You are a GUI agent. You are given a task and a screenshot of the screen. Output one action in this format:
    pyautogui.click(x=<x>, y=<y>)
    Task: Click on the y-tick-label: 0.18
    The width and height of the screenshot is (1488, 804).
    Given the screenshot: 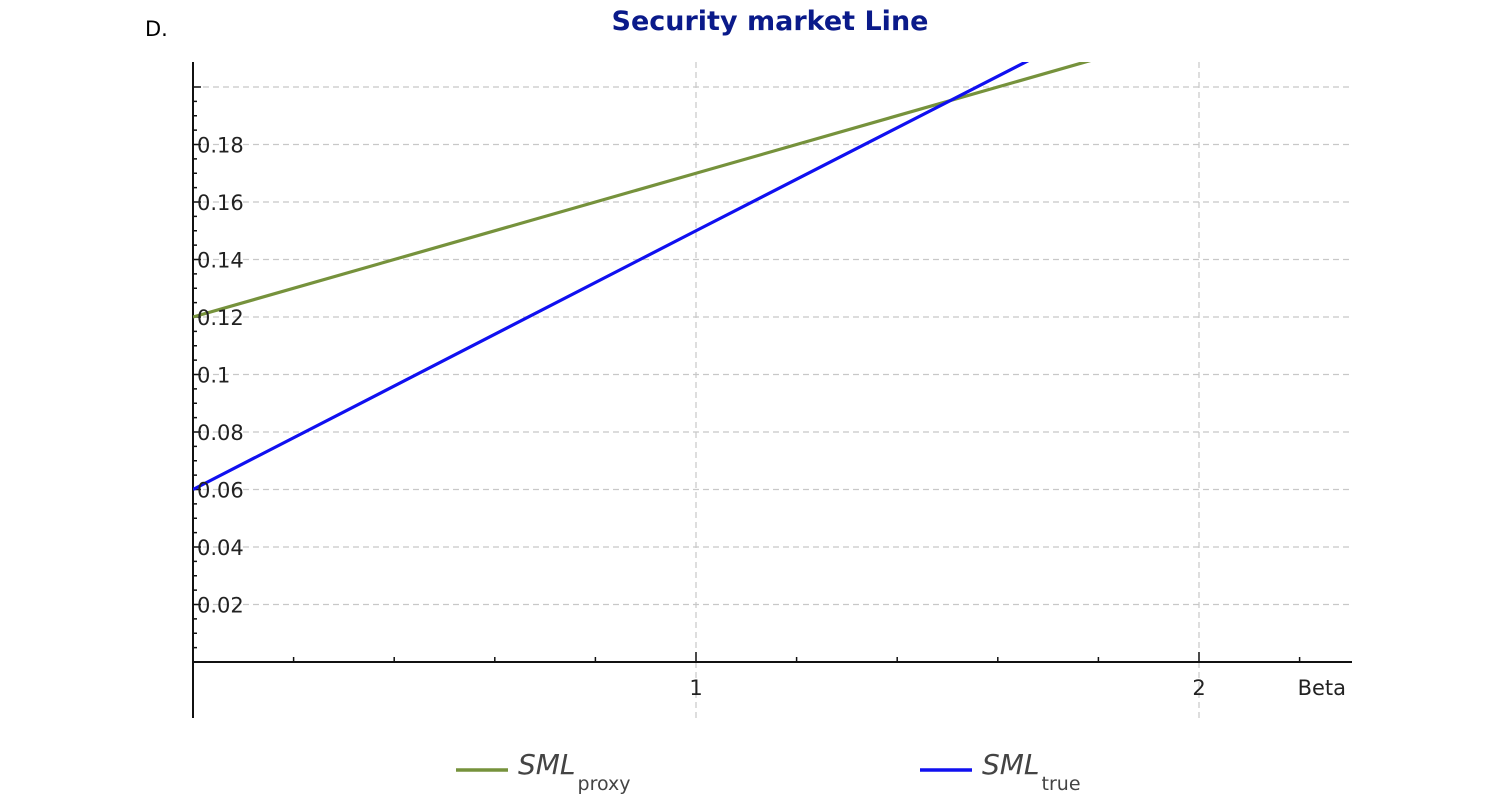 What is the action you would take?
    pyautogui.click(x=220, y=146)
    